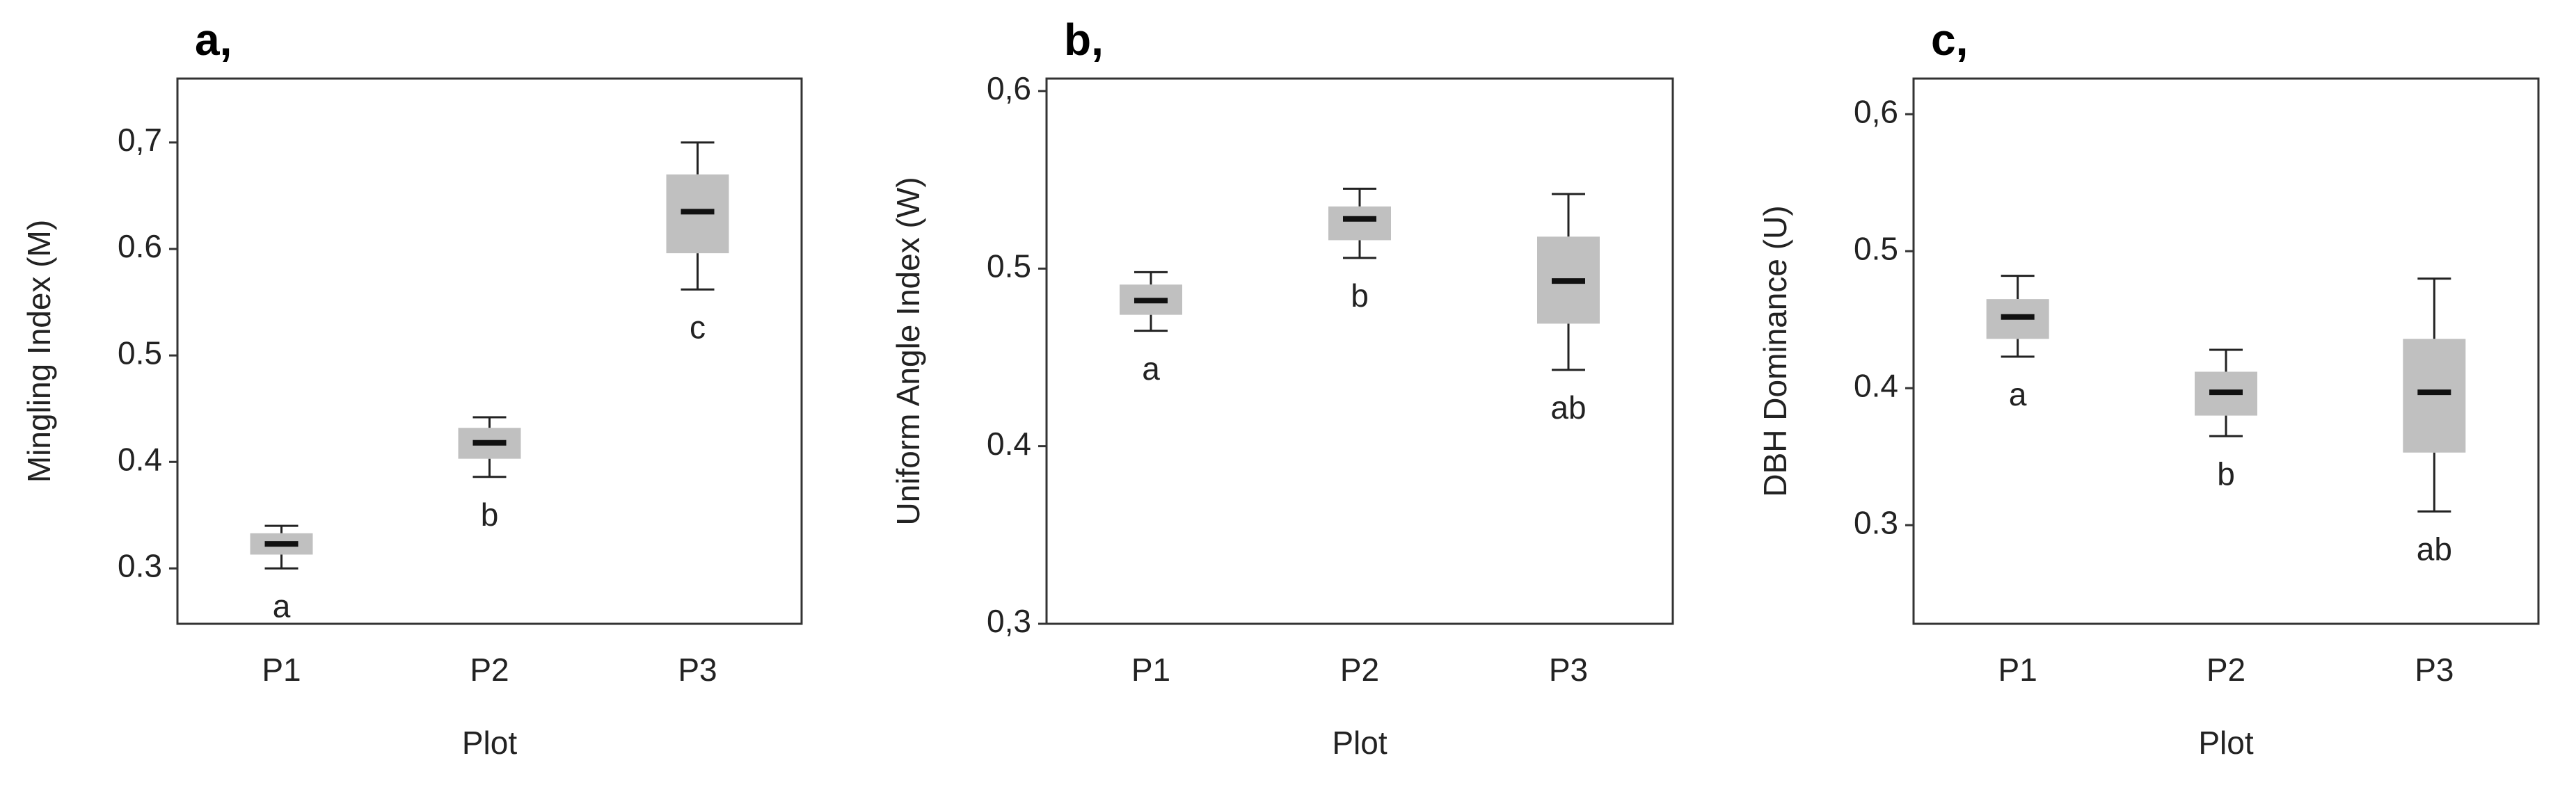 Image resolution: width=2576 pixels, height=790 pixels. I want to click on y-tick-label: 0,7, so click(140, 140).